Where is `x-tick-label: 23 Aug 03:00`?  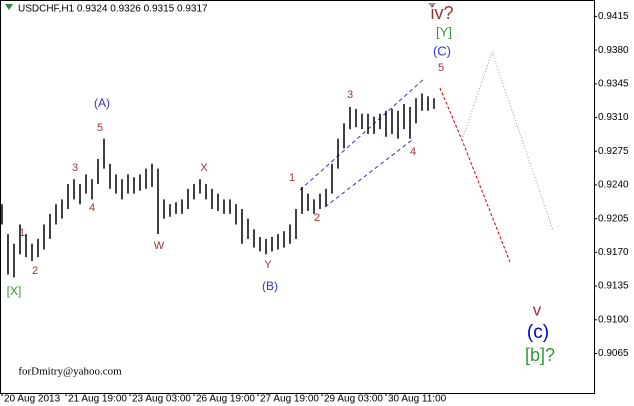 x-tick-label: 23 Aug 03:00 is located at coordinates (161, 399).